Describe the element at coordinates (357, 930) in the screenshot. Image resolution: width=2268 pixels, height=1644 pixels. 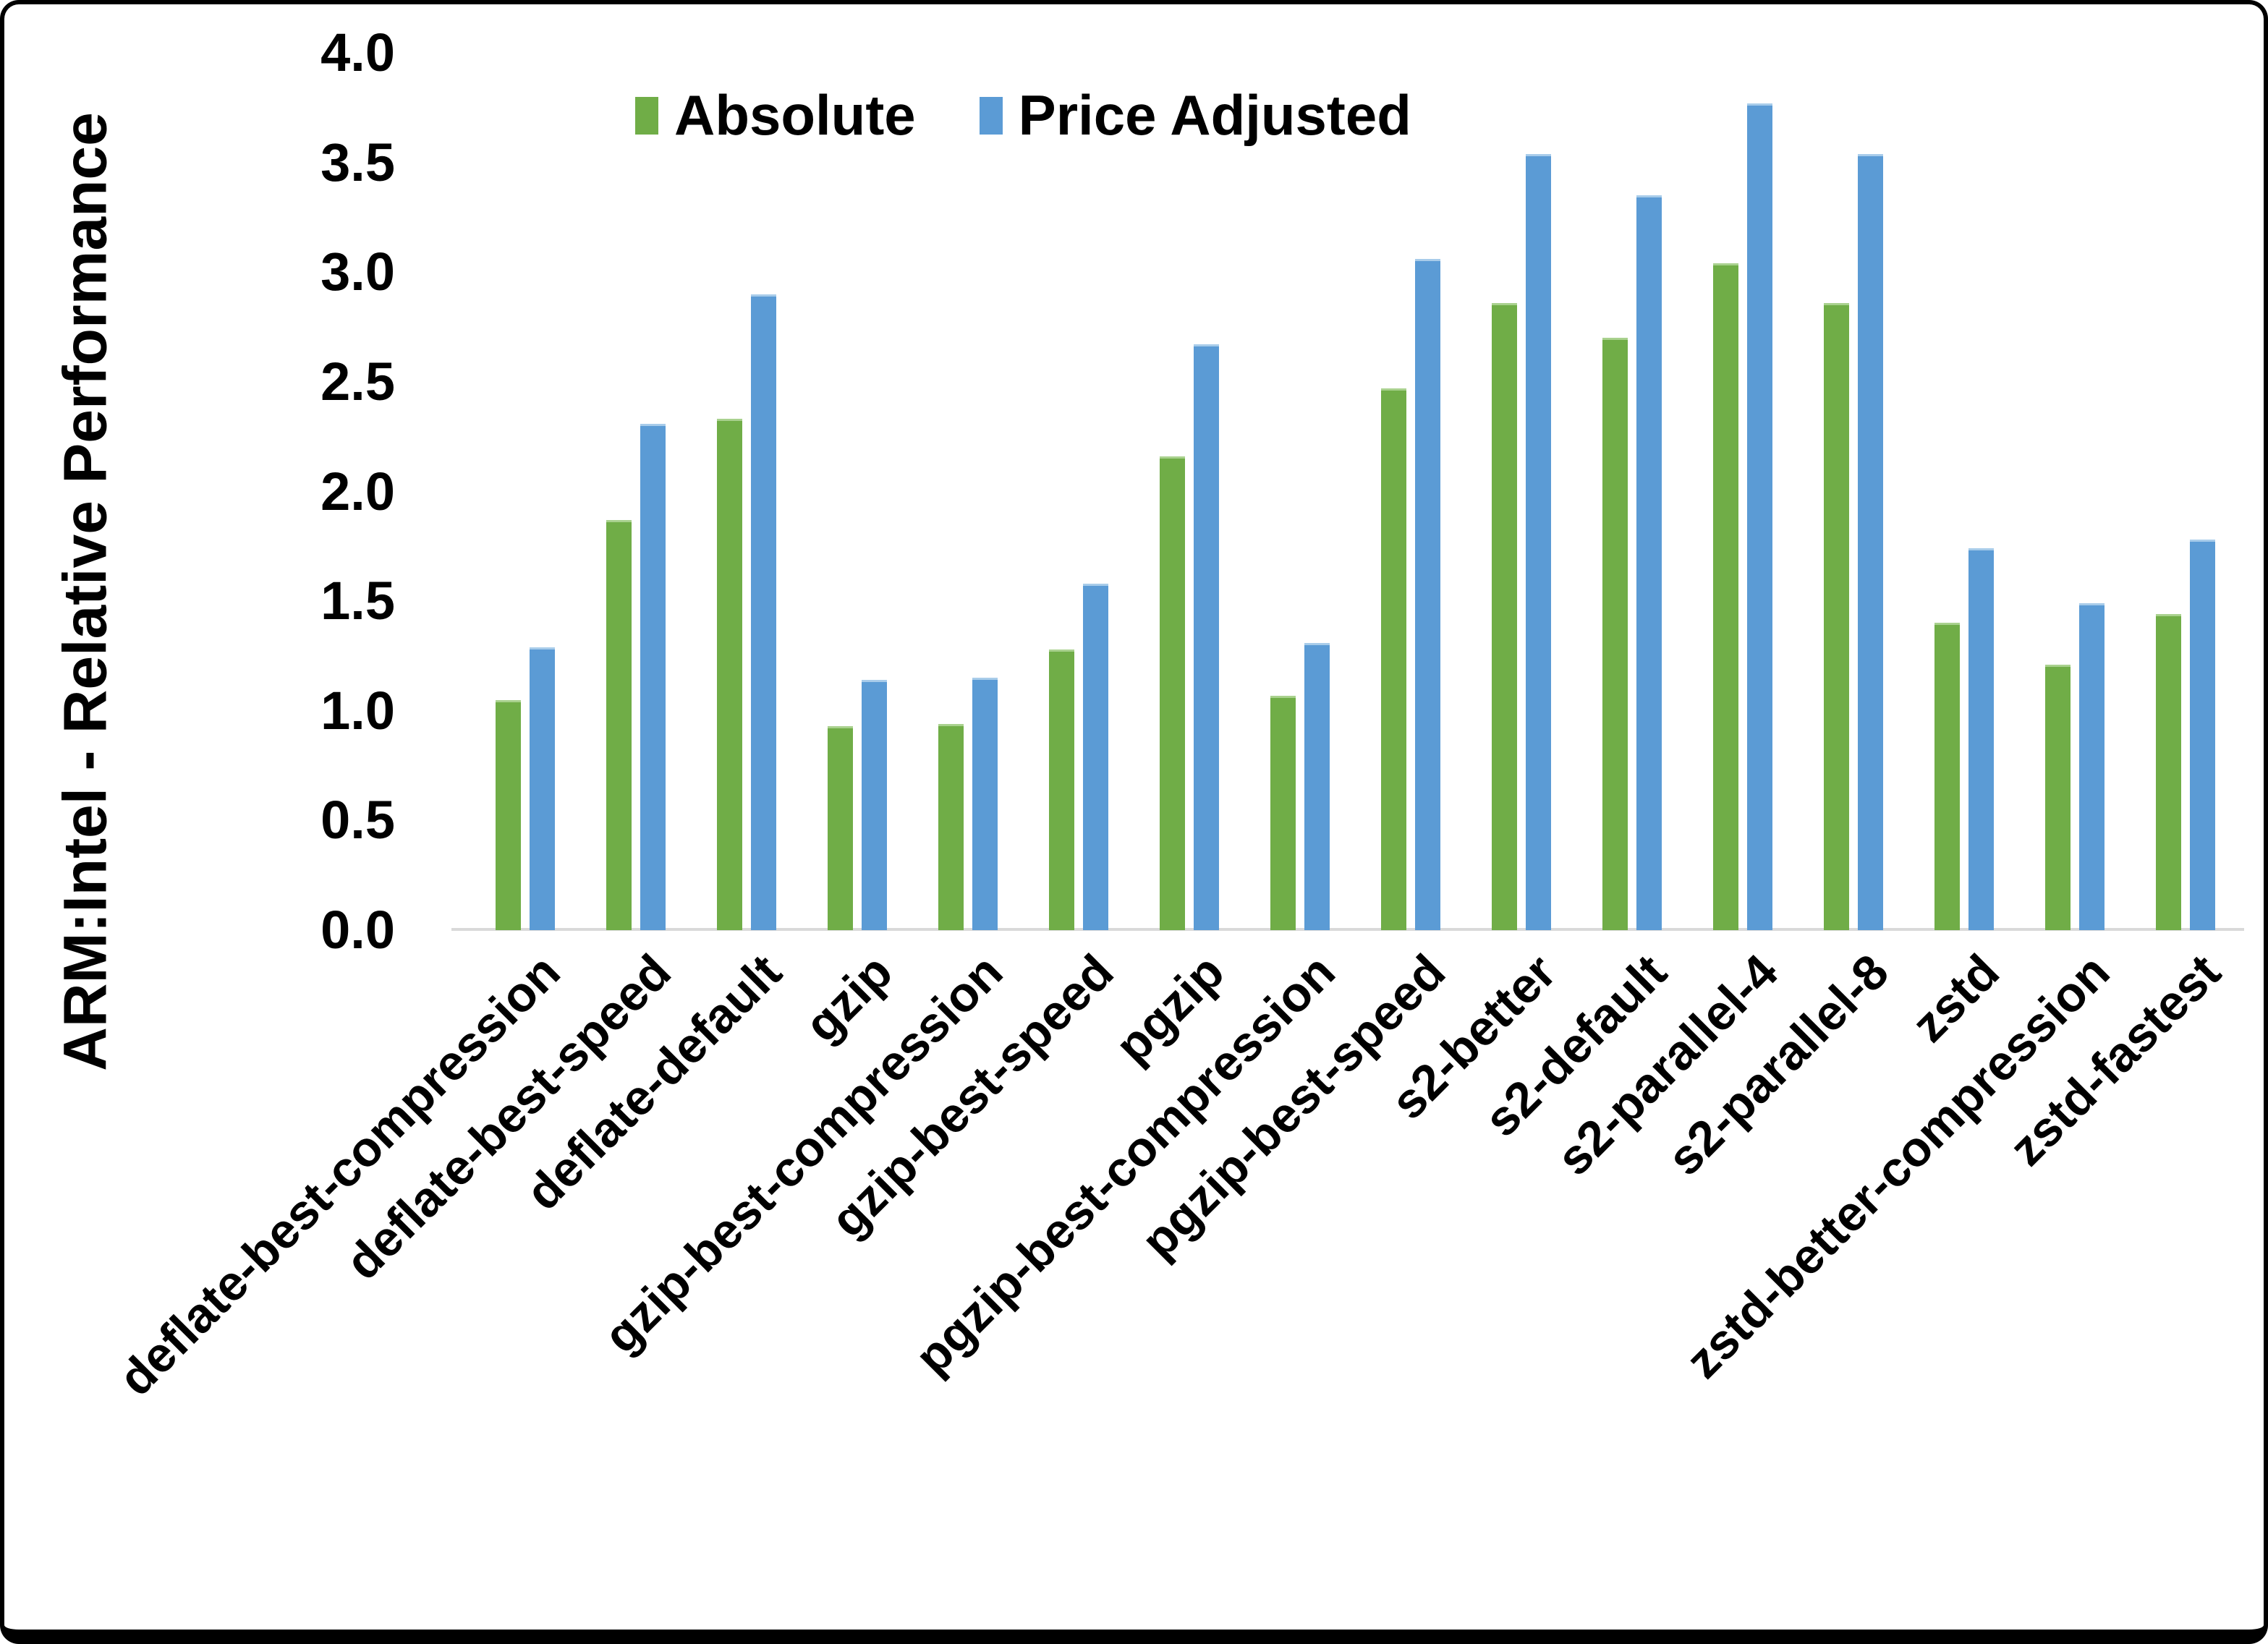
I see `y-tick-label: 0.0` at that location.